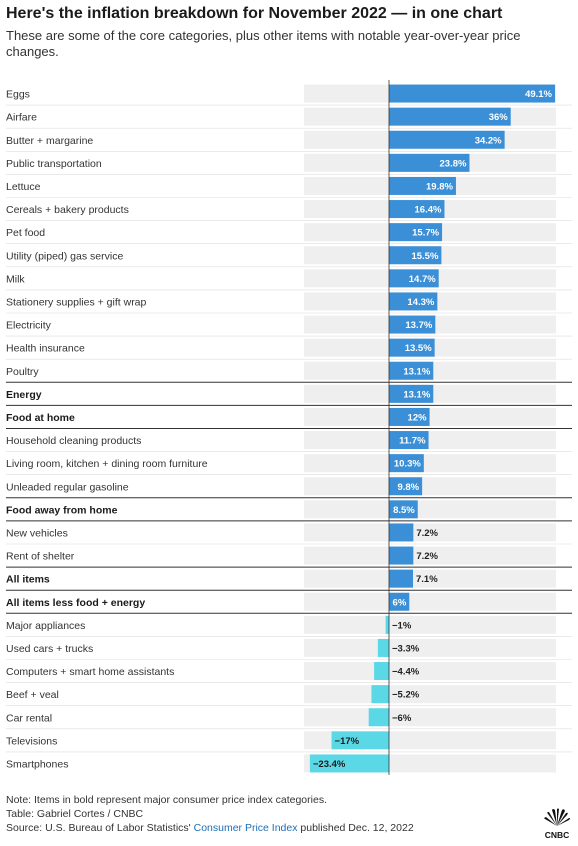 The height and width of the screenshot is (846, 578). I want to click on category-label: Smartphones, so click(37, 764).